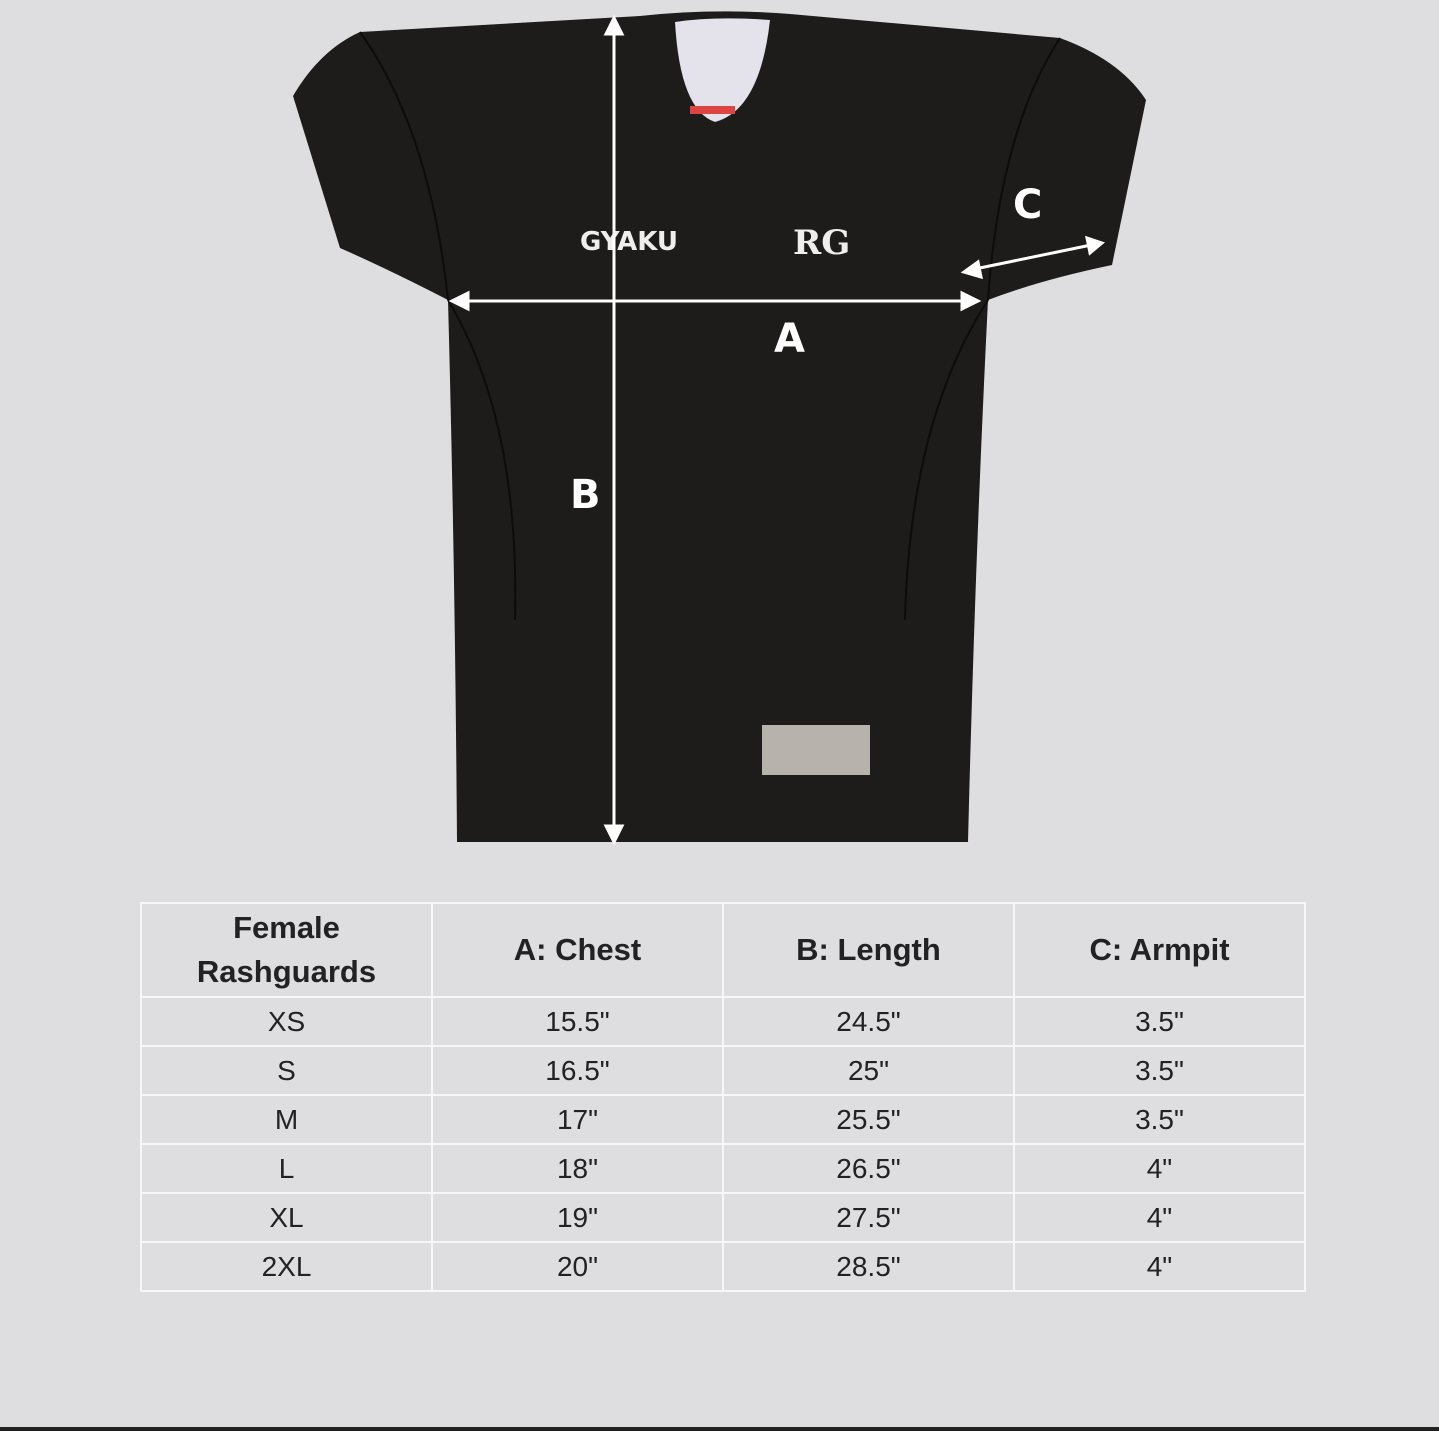  What do you see at coordinates (286, 1168) in the screenshot?
I see `table-cell: L` at bounding box center [286, 1168].